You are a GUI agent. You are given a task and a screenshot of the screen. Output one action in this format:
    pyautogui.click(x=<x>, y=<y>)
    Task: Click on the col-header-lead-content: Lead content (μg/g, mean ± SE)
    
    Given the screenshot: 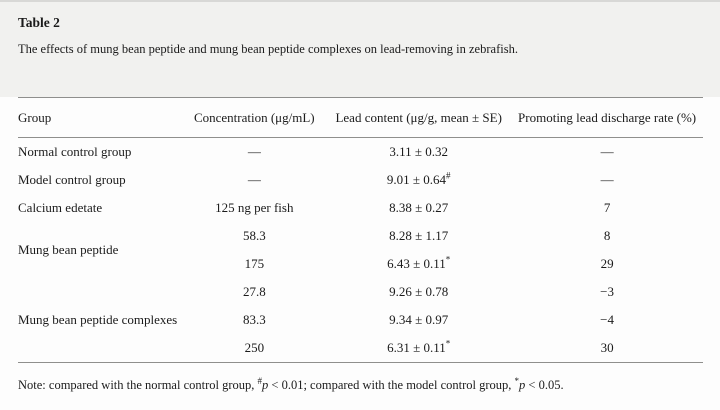 What is the action you would take?
    pyautogui.click(x=419, y=117)
    